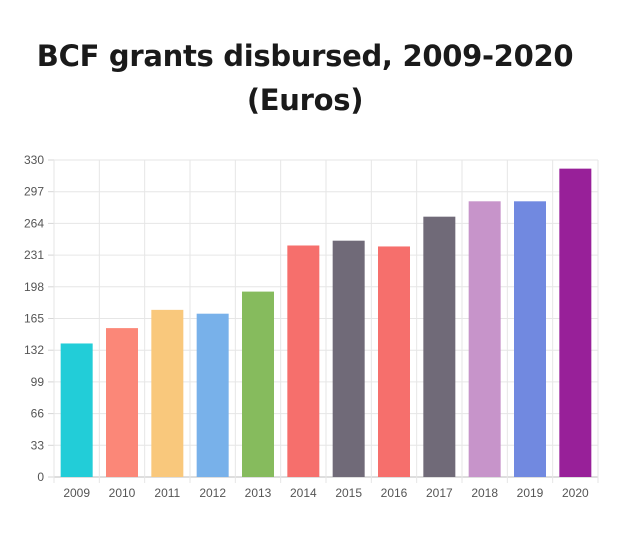 The image size is (634, 534). I want to click on x-tick-label: 2011, so click(167, 493).